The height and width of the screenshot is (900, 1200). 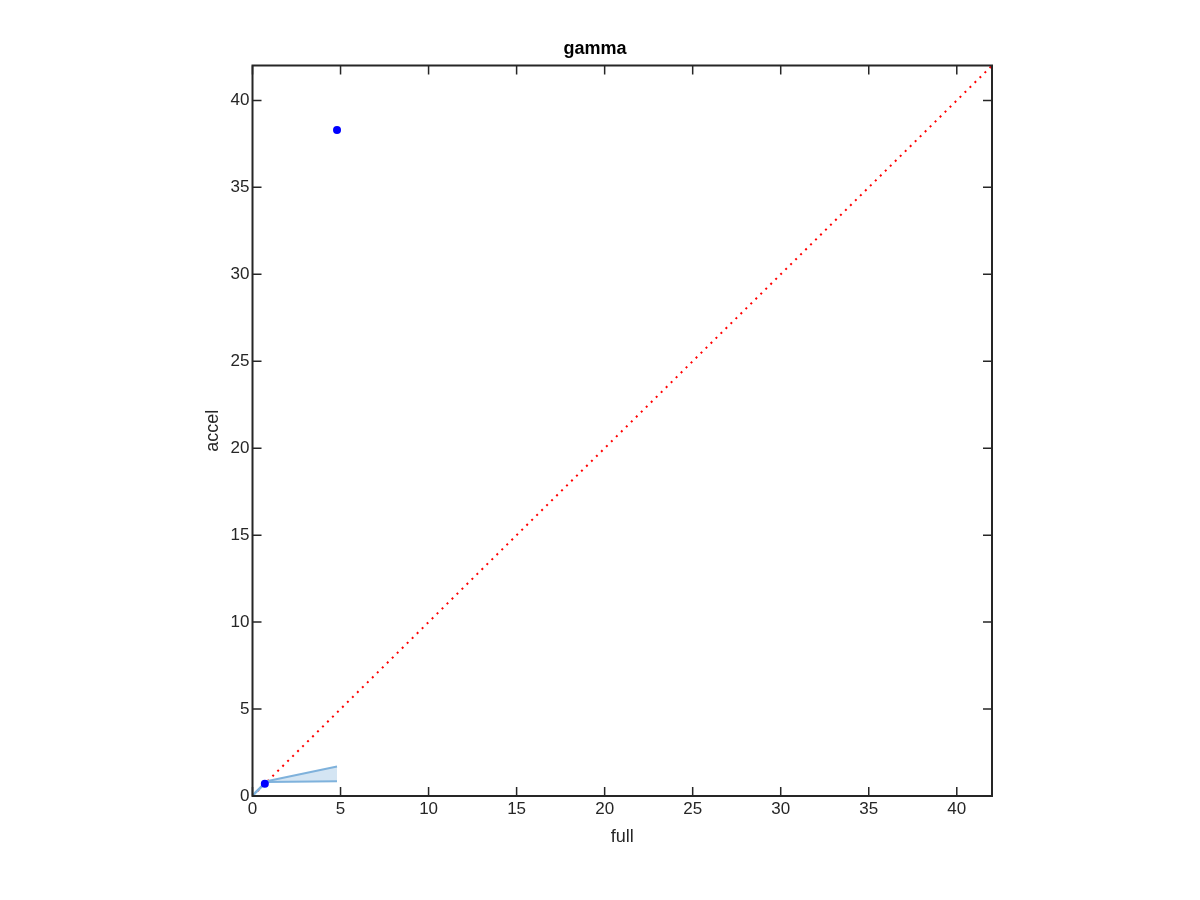 I want to click on y-axis-title: accel, so click(x=211, y=430).